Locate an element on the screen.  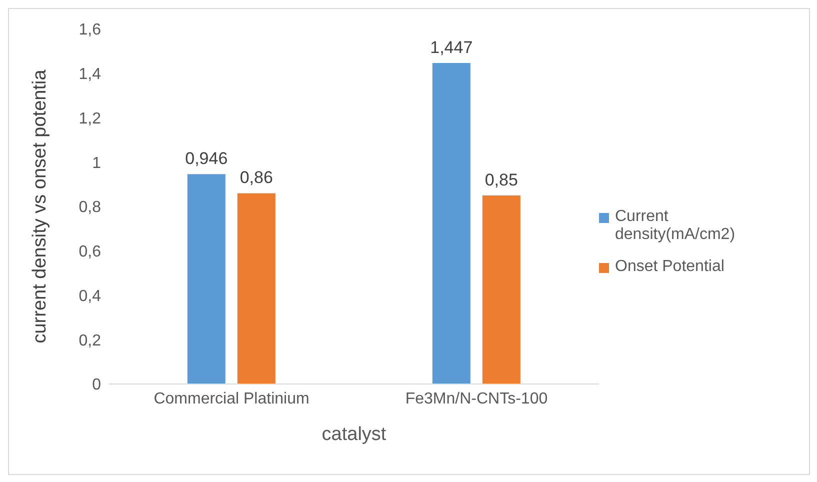
data-label: 1,447 is located at coordinates (451, 47).